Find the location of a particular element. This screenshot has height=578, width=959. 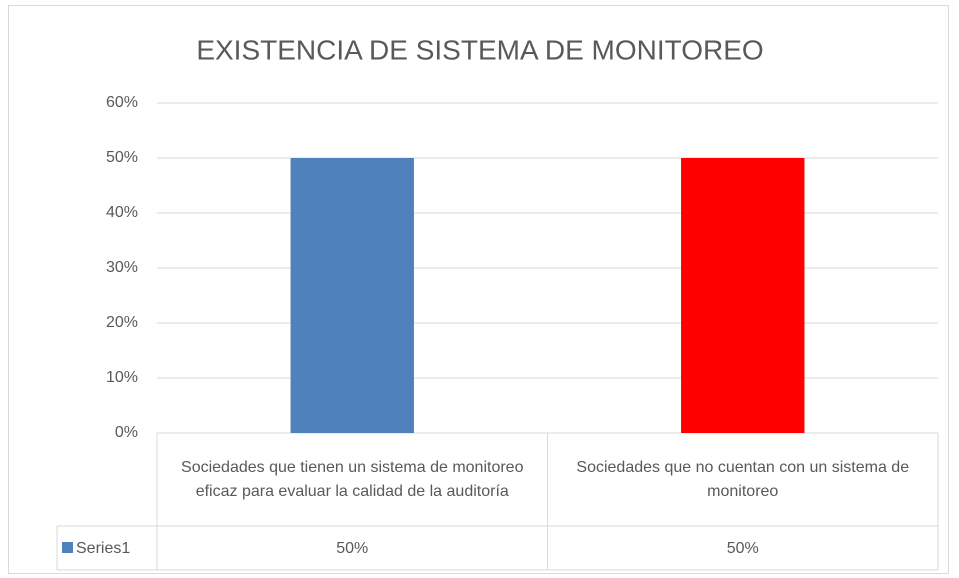

legend-label: Series1 is located at coordinates (103, 548).